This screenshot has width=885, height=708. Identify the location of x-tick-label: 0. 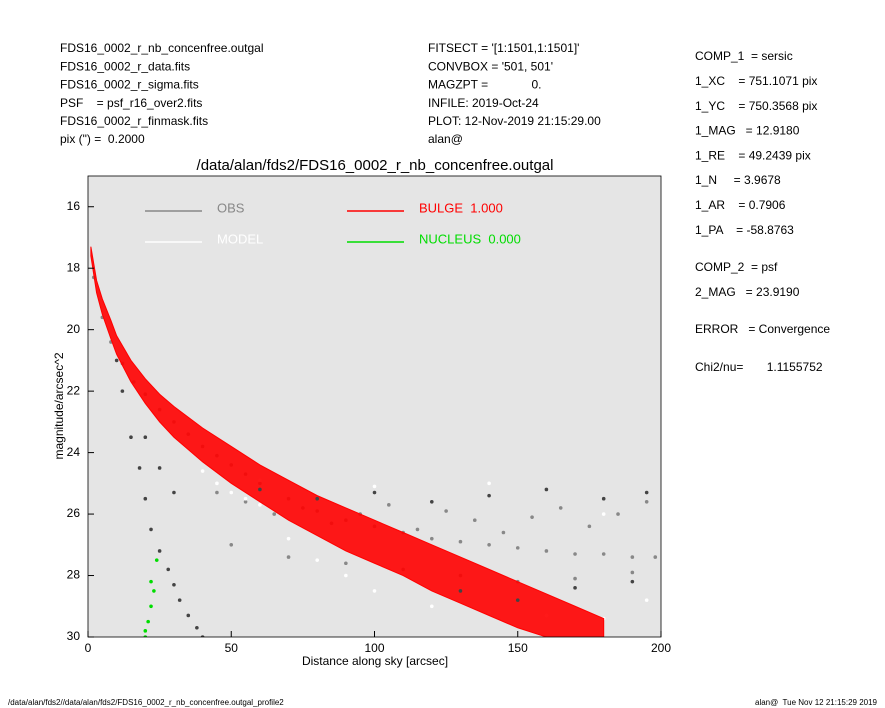
(88, 648).